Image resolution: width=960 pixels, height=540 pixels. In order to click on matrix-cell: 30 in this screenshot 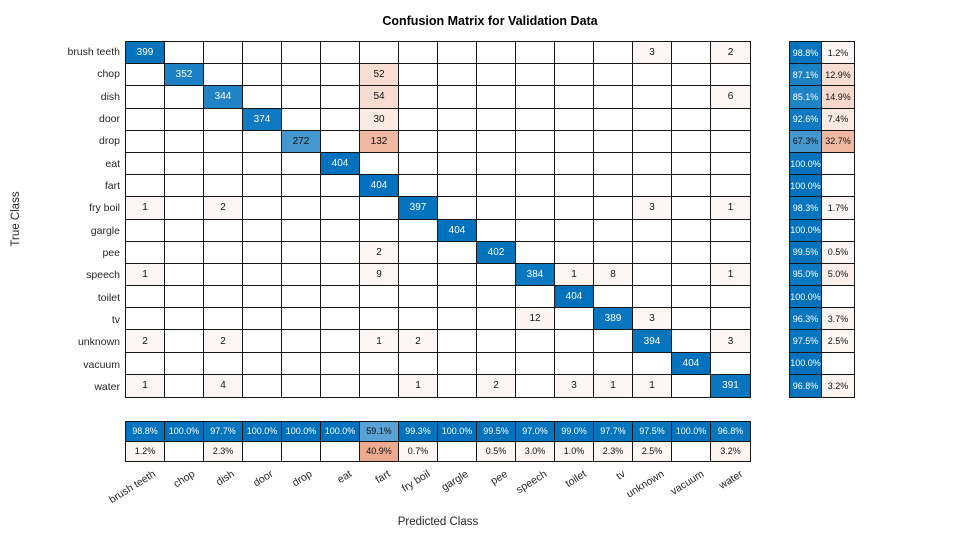, I will do `click(379, 119)`.